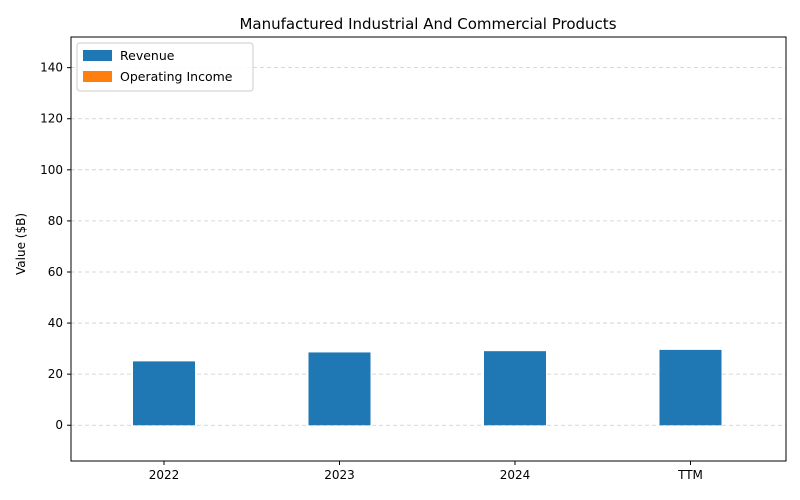  I want to click on legend-swatch-revenue, so click(97, 55).